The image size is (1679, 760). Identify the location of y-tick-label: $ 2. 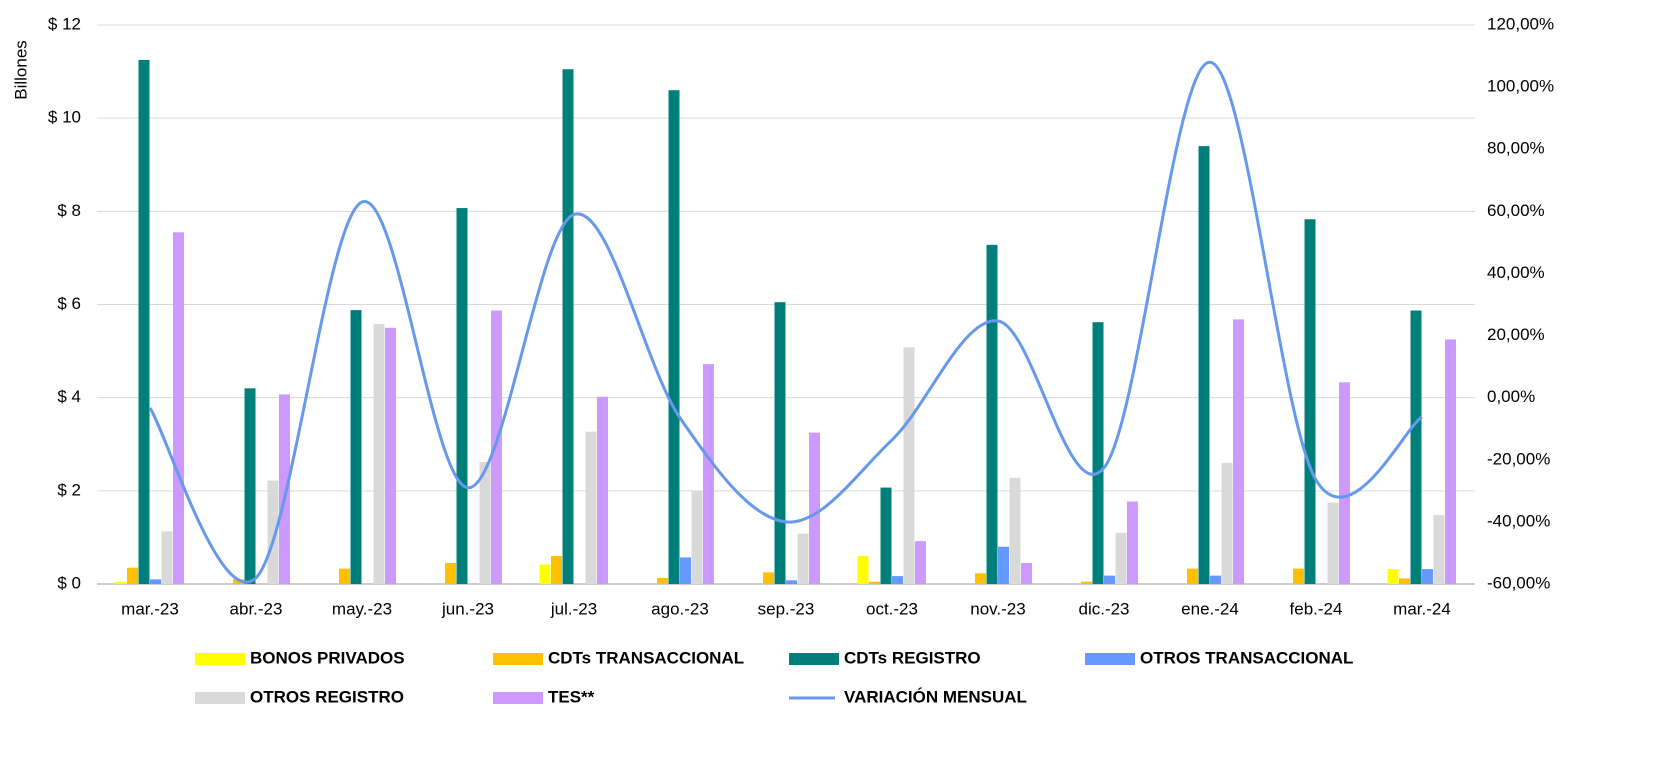
(69, 489).